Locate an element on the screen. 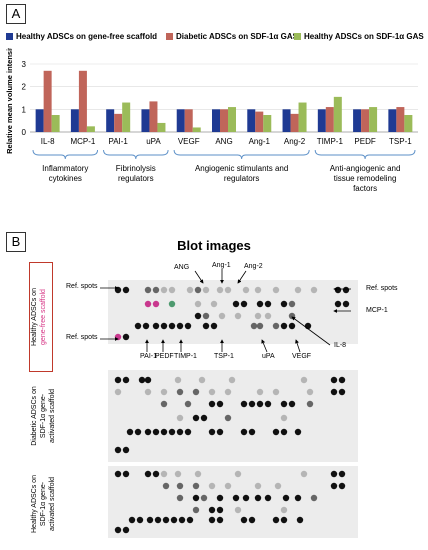  legend-swatch is located at coordinates (9, 36).